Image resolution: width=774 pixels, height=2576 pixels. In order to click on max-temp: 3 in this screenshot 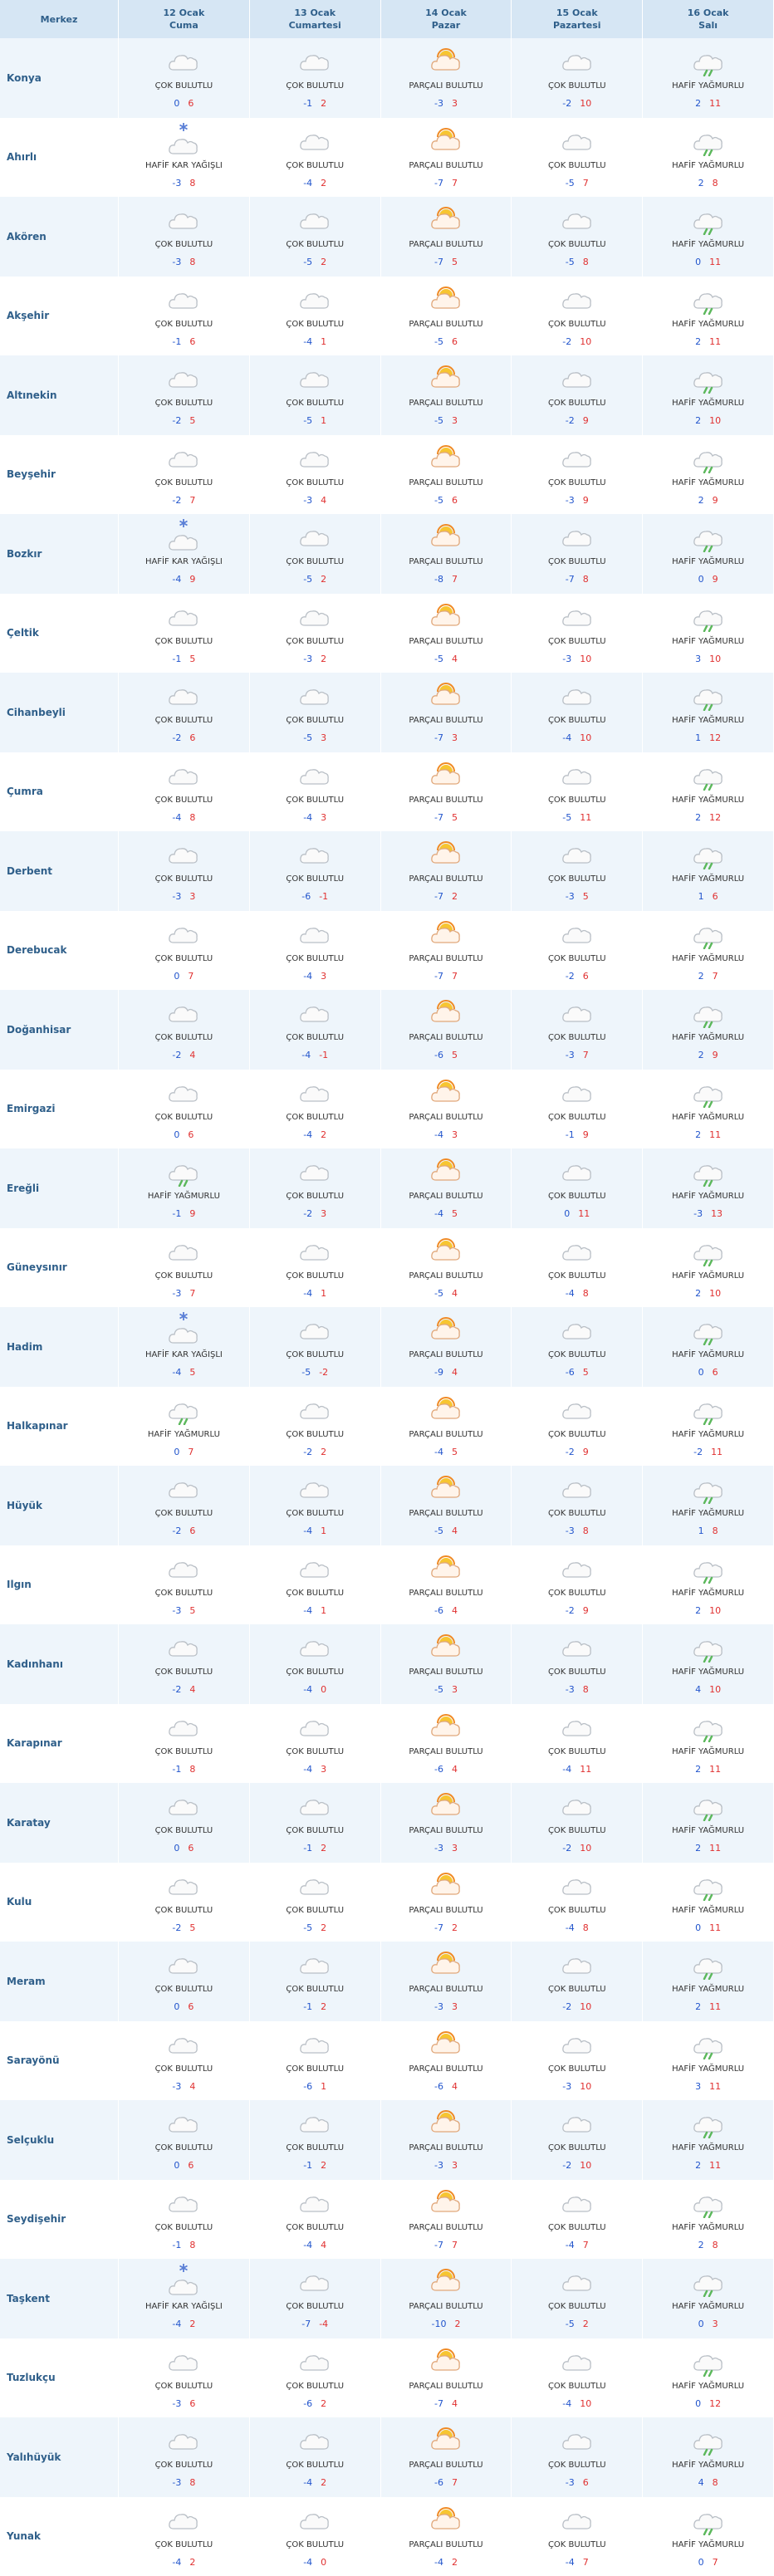, I will do `click(455, 1690)`.